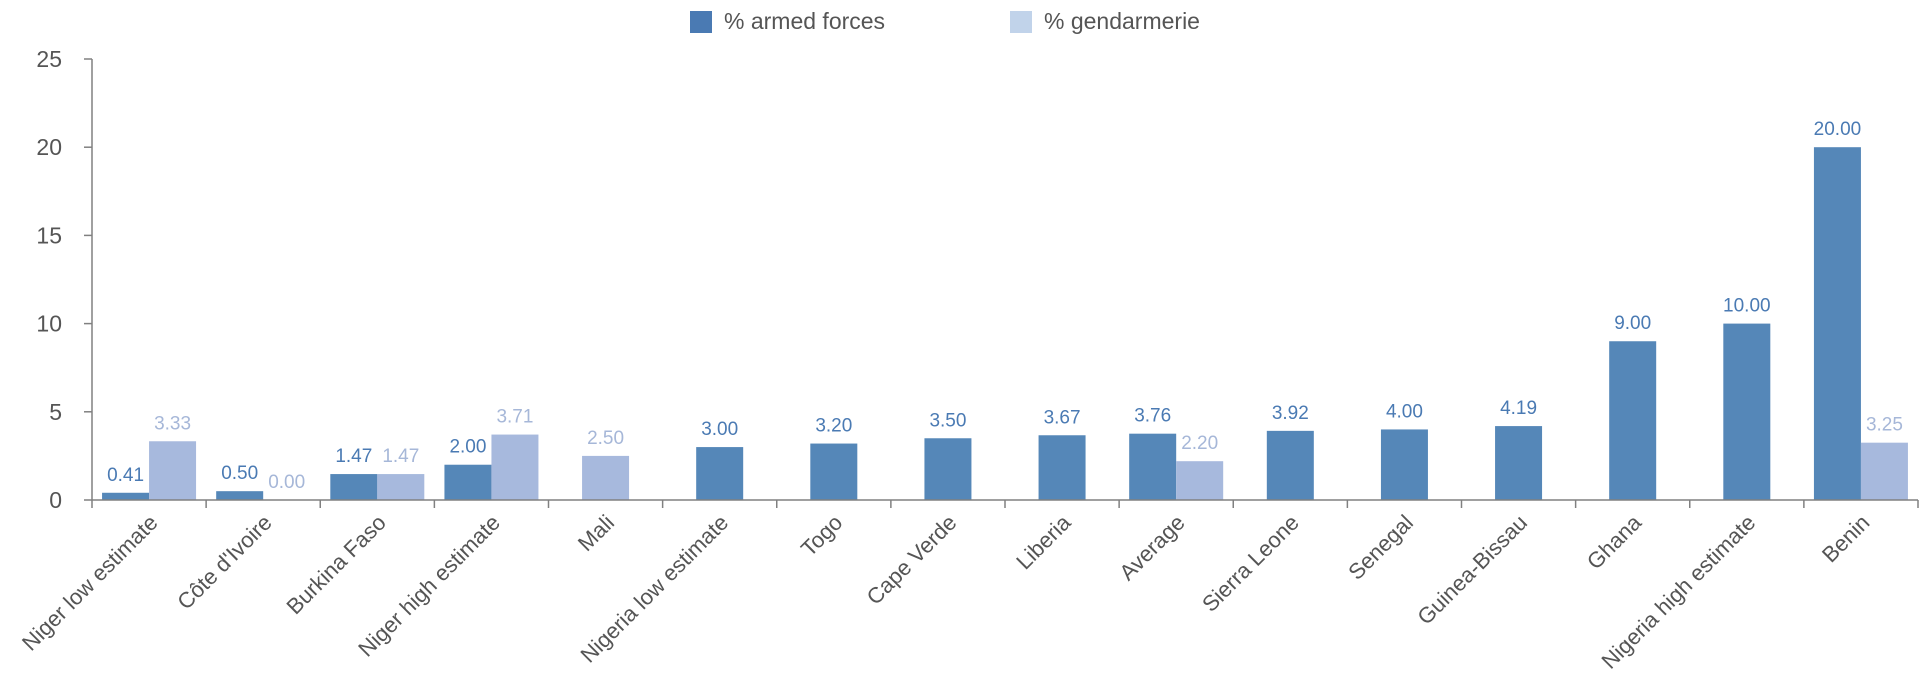 This screenshot has height=696, width=1930. What do you see at coordinates (1380, 547) in the screenshot?
I see `x-category-label: Senegal` at bounding box center [1380, 547].